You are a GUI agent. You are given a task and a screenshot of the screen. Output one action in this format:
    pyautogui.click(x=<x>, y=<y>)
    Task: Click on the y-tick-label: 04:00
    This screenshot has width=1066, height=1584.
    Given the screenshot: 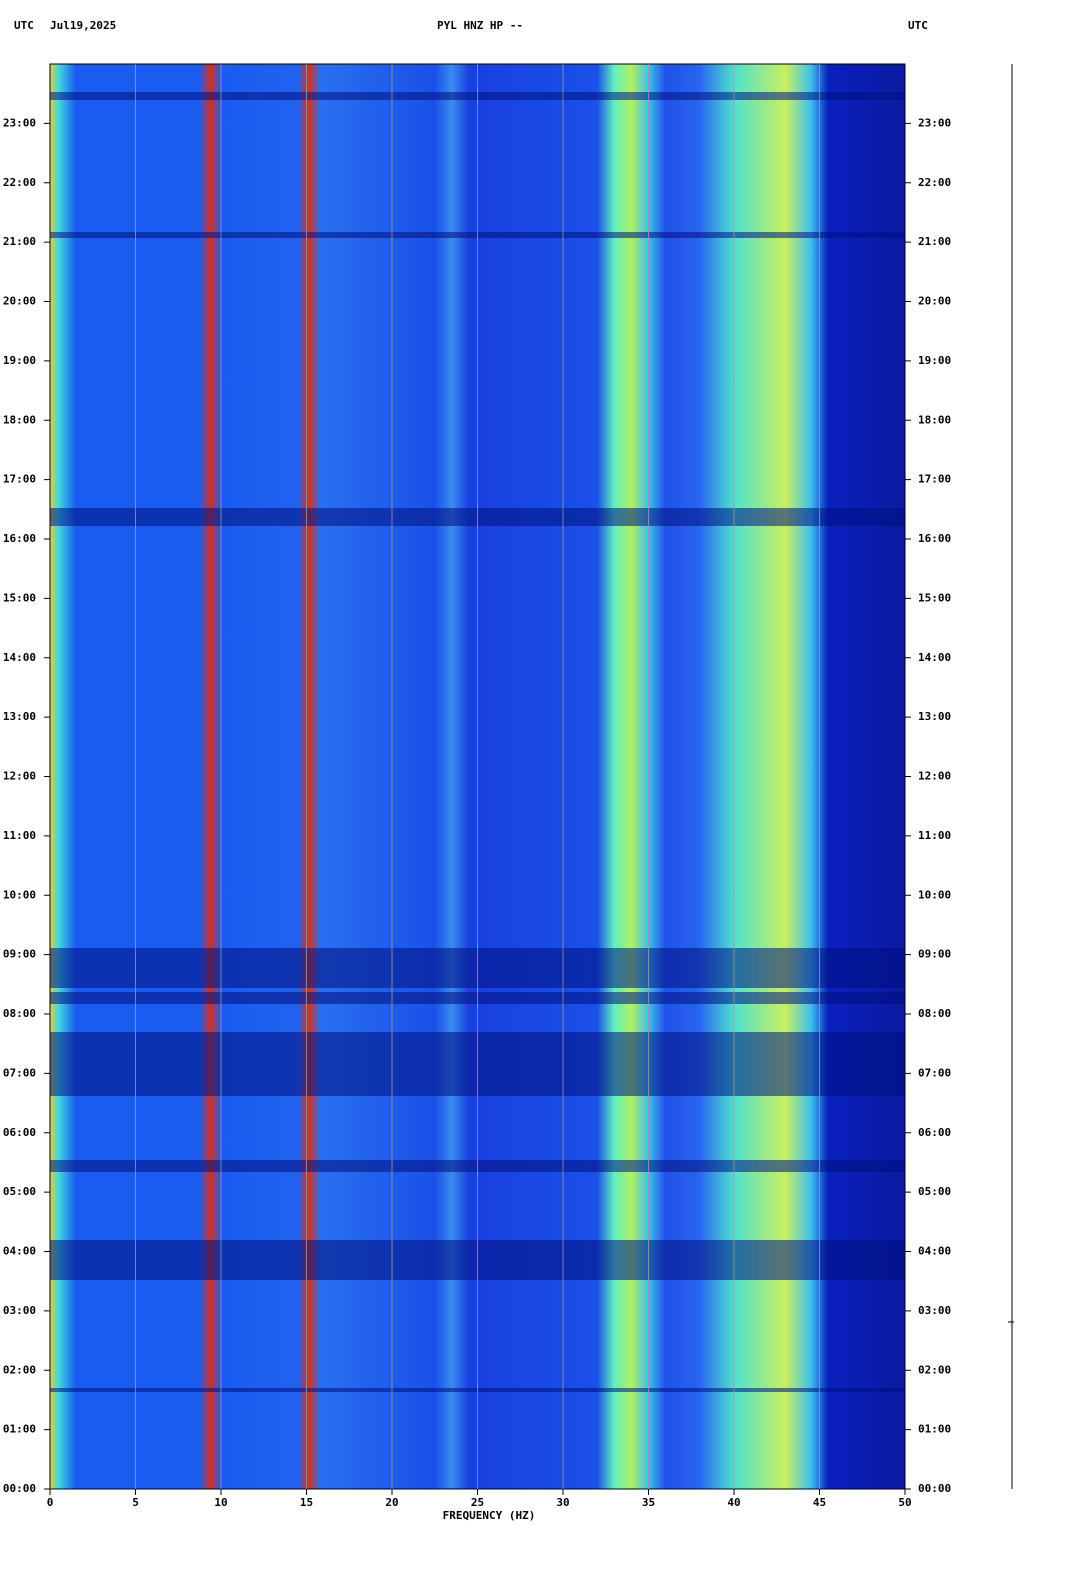 What is the action you would take?
    pyautogui.click(x=19, y=1251)
    